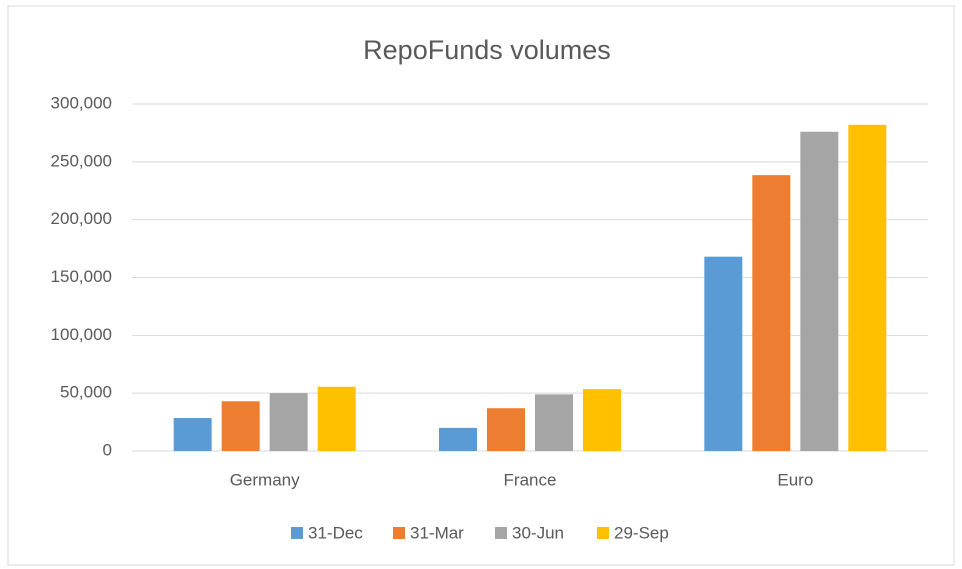 The image size is (962, 569). What do you see at coordinates (81, 160) in the screenshot?
I see `y-tick-label: 250,000` at bounding box center [81, 160].